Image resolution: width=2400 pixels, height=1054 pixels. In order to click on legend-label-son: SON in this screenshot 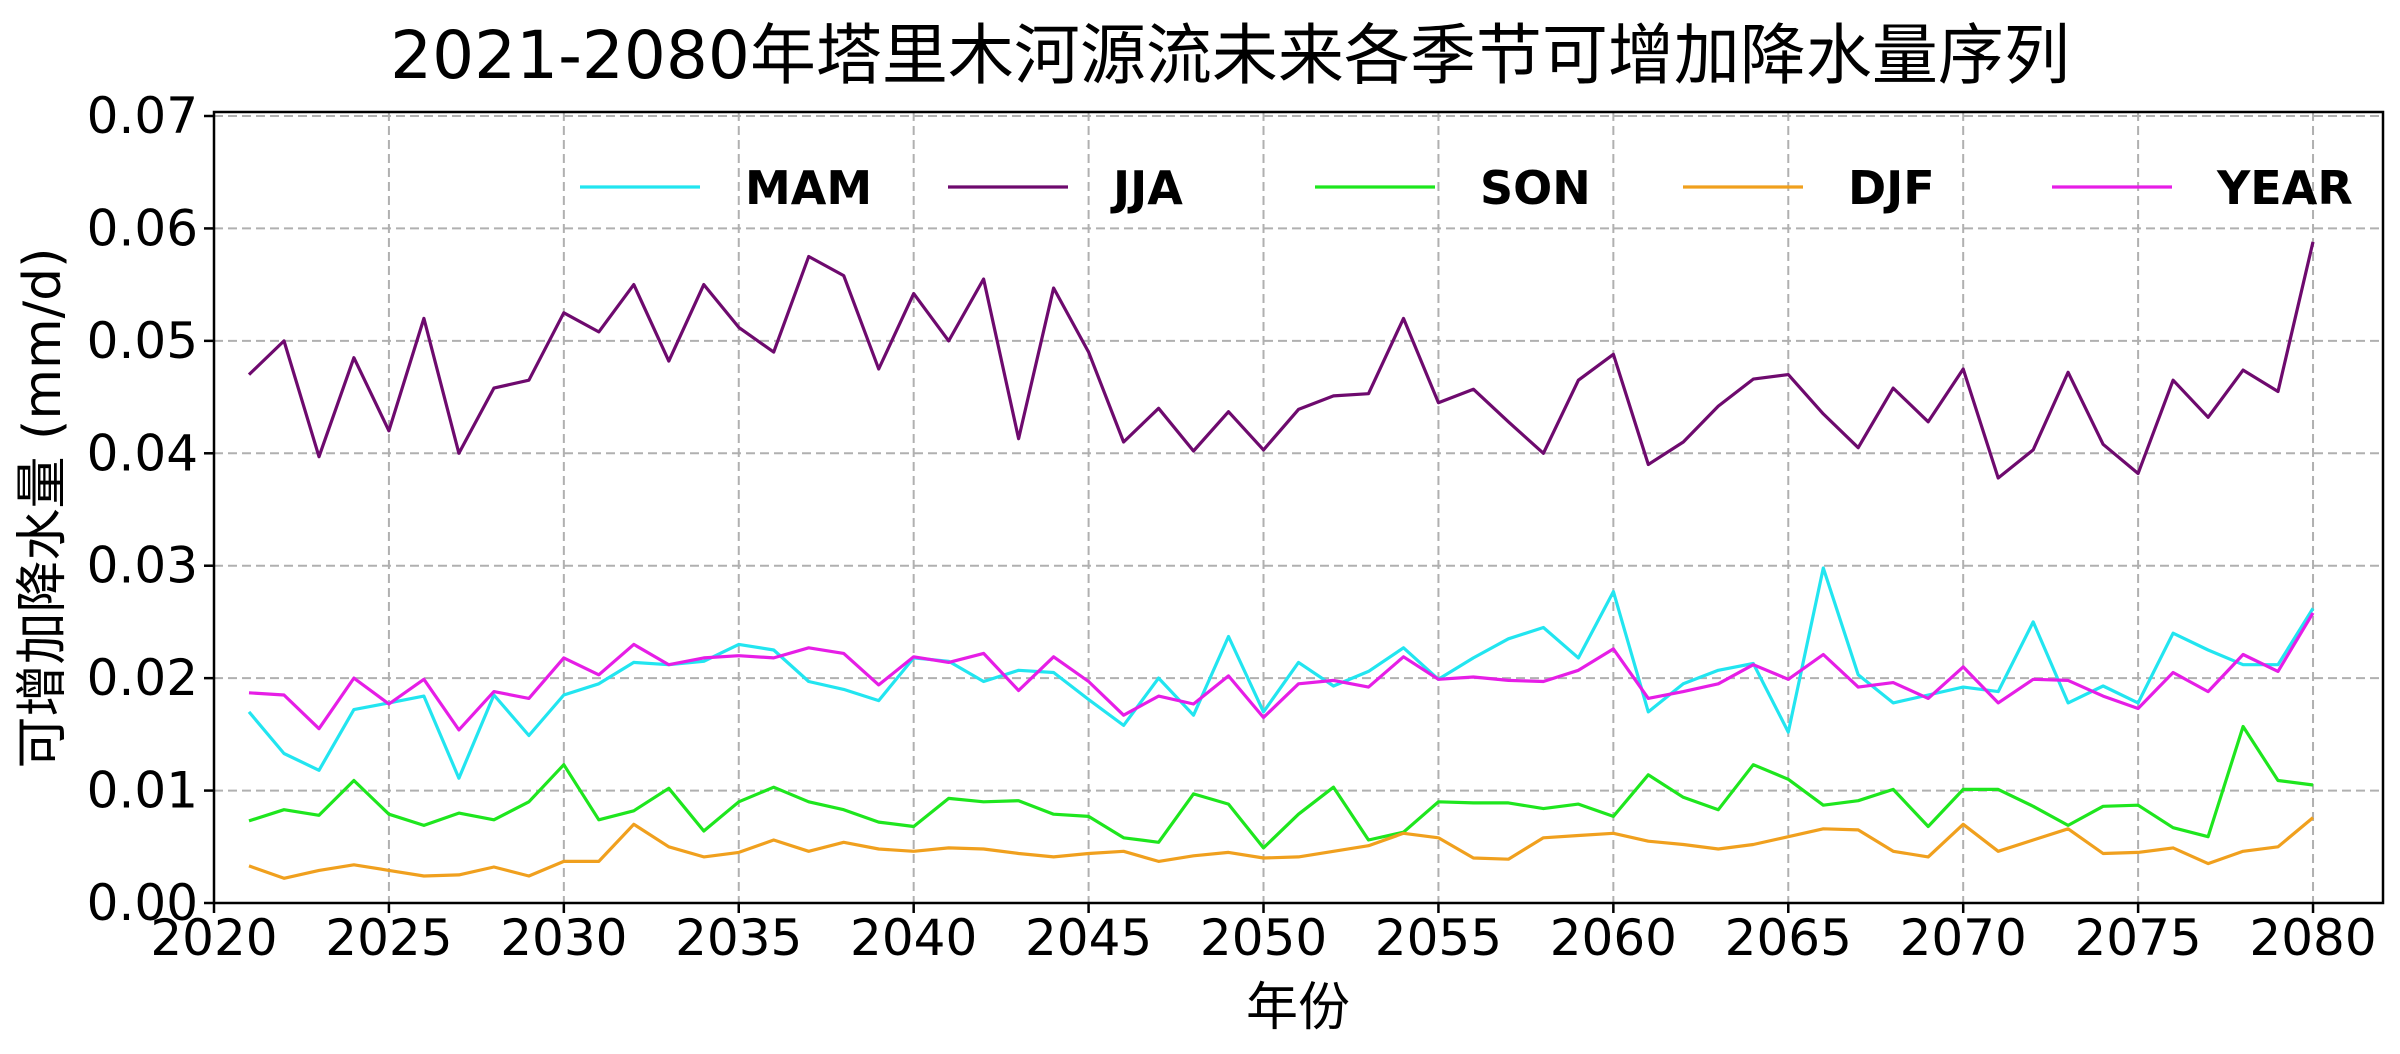, I will do `click(1535, 188)`.